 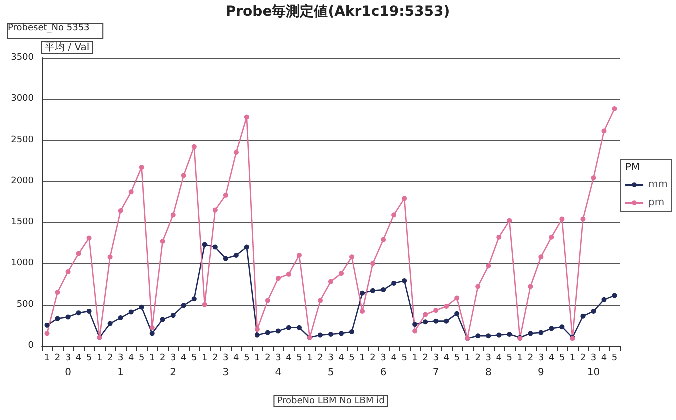 What do you see at coordinates (593, 373) in the screenshot?
I see `text: 10` at bounding box center [593, 373].